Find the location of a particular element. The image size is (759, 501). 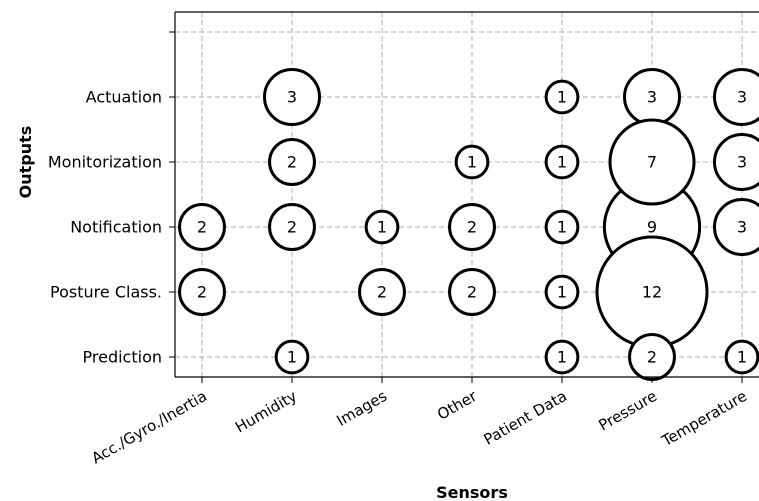

bubble-patient-data-actuation is located at coordinates (562, 97).